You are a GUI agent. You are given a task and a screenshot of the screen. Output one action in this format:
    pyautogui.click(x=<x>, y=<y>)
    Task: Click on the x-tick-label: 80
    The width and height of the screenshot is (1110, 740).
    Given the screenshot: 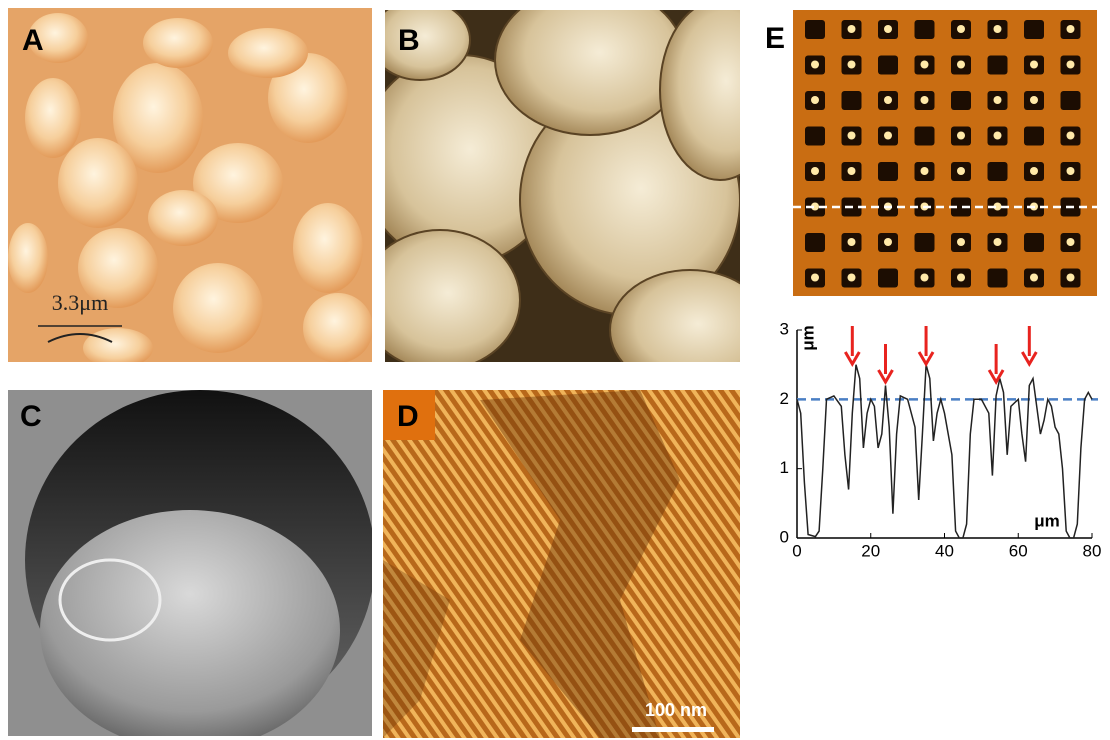 What is the action you would take?
    pyautogui.click(x=1092, y=550)
    